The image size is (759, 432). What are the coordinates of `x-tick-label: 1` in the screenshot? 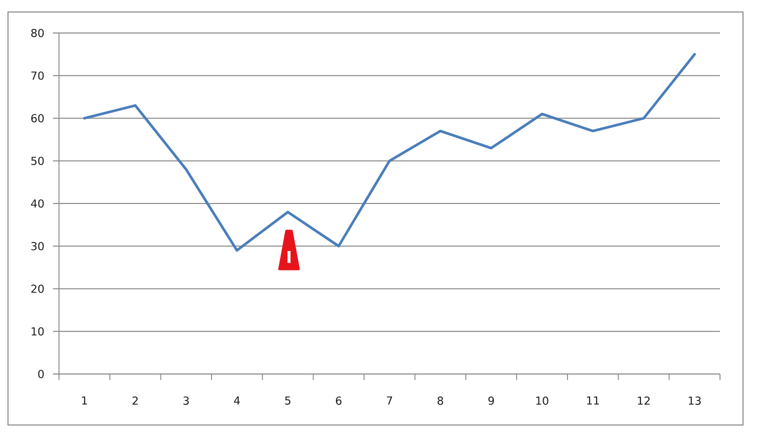 It's located at (84, 400).